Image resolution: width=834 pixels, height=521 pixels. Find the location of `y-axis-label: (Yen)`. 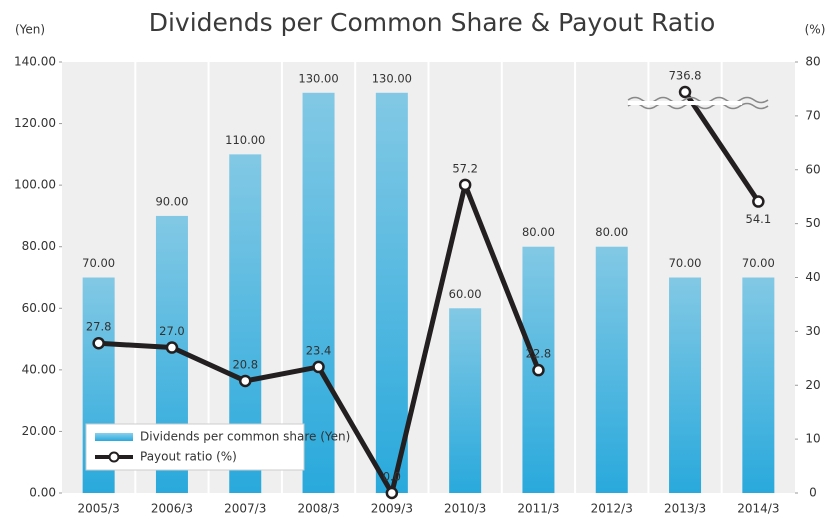

y-axis-label: (Yen) is located at coordinates (30, 30).